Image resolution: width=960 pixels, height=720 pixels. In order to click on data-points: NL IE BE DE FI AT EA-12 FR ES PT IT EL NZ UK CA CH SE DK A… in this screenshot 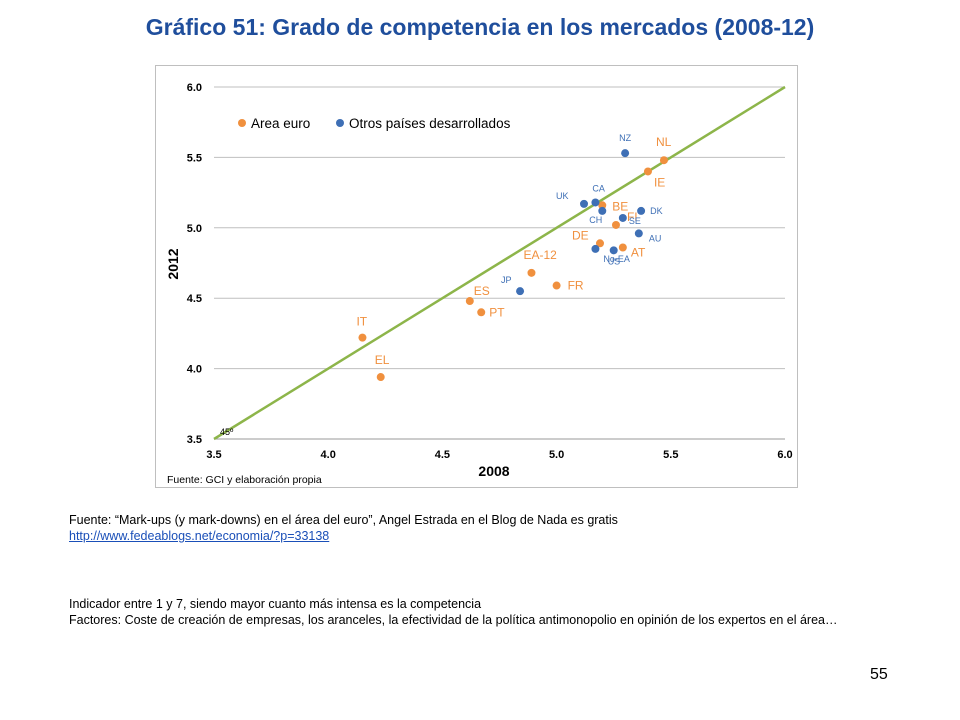, I will do `click(514, 257)`.